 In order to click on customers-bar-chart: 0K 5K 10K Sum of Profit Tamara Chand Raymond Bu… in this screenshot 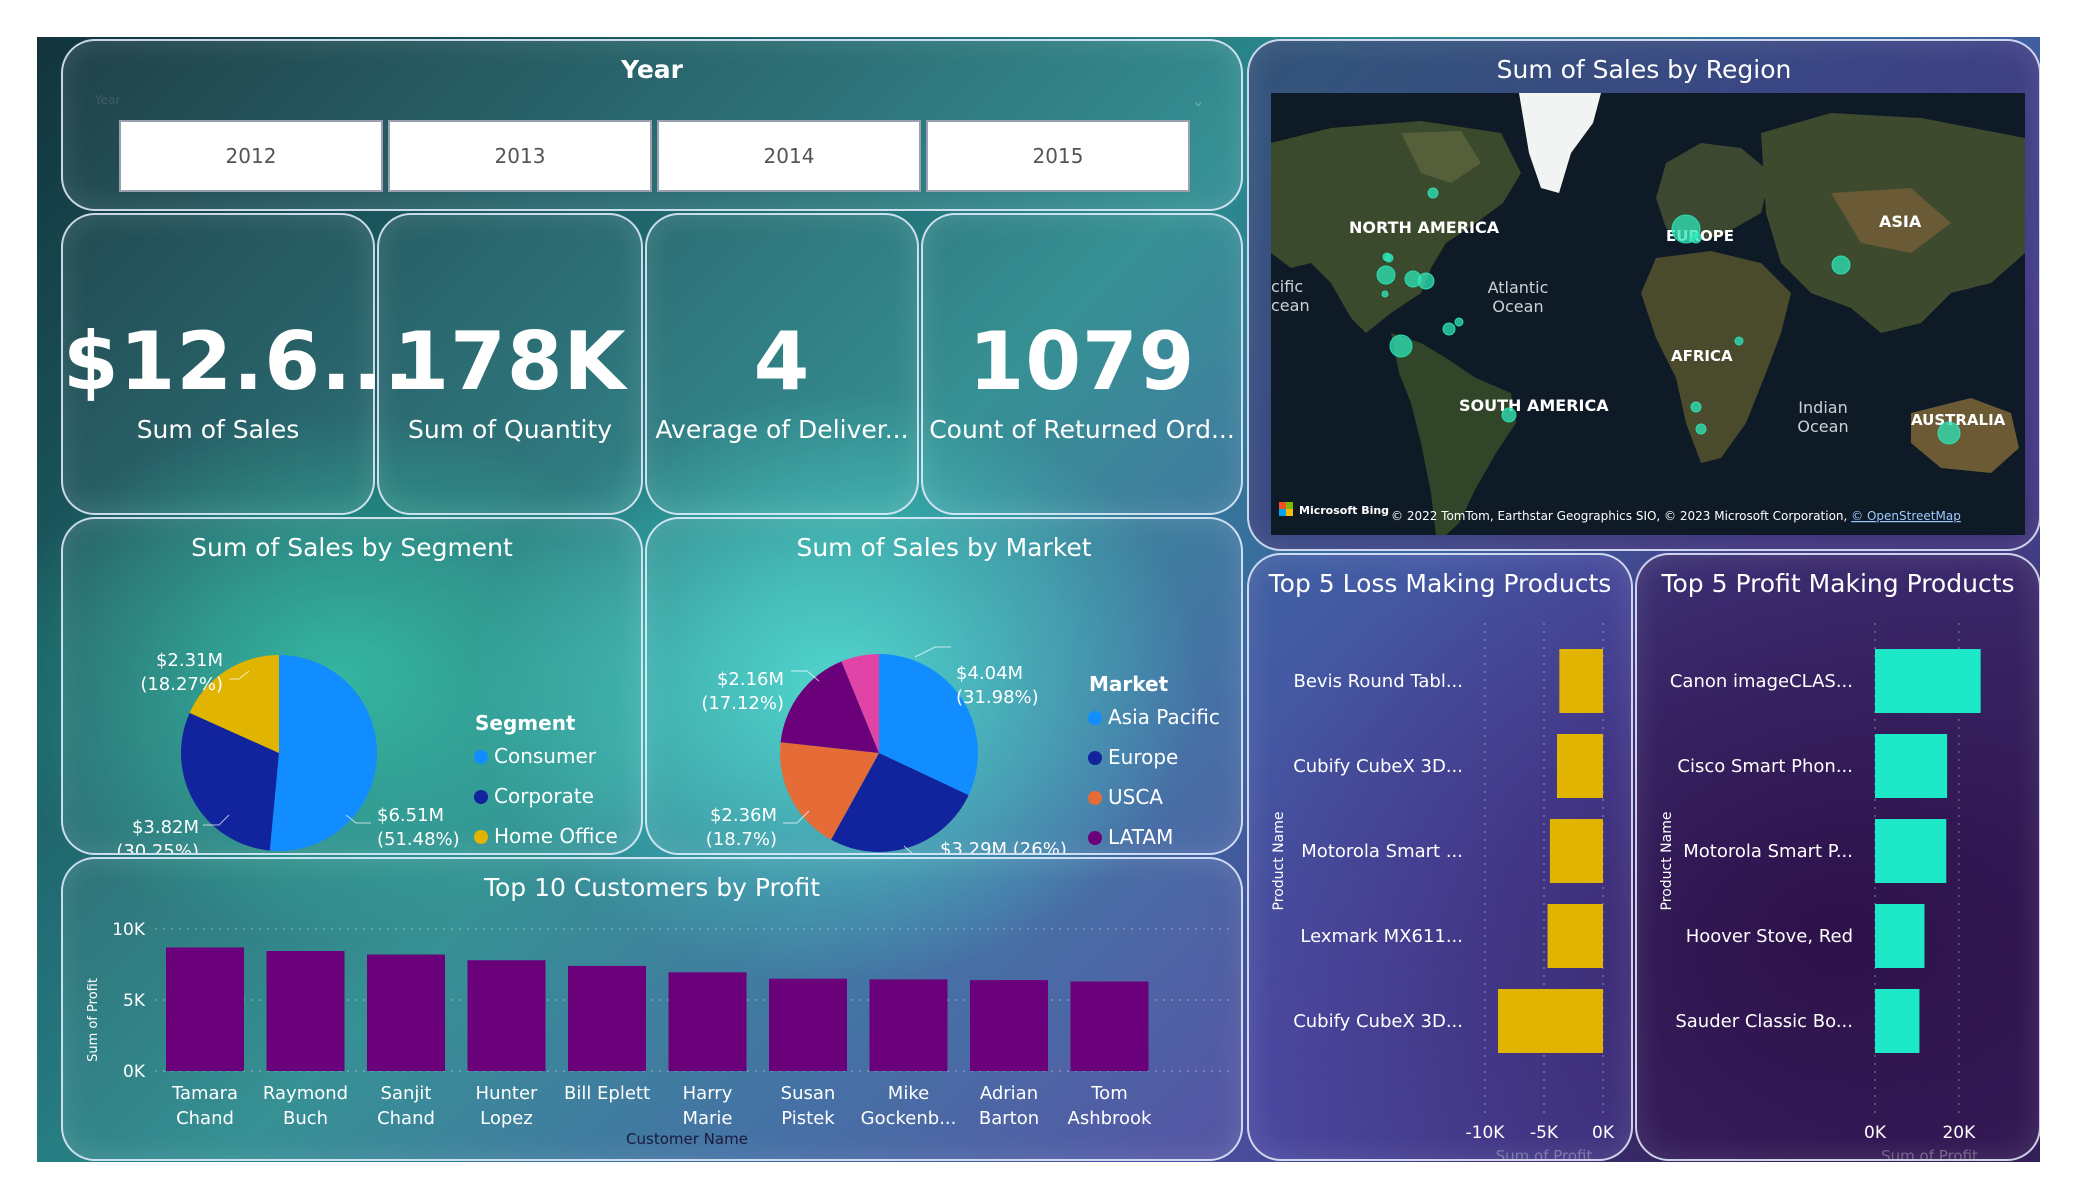, I will do `click(652, 1009)`.